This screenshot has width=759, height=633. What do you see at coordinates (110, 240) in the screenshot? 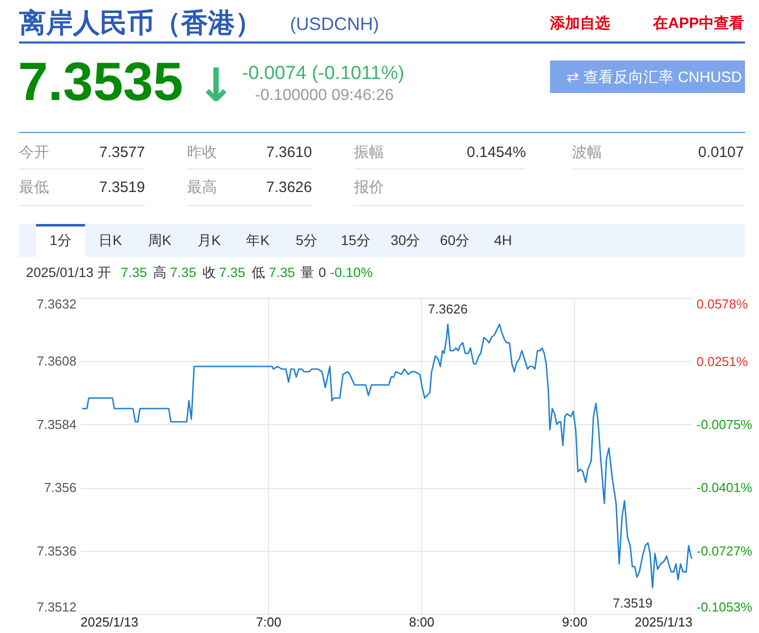
I see `text: 日K` at bounding box center [110, 240].